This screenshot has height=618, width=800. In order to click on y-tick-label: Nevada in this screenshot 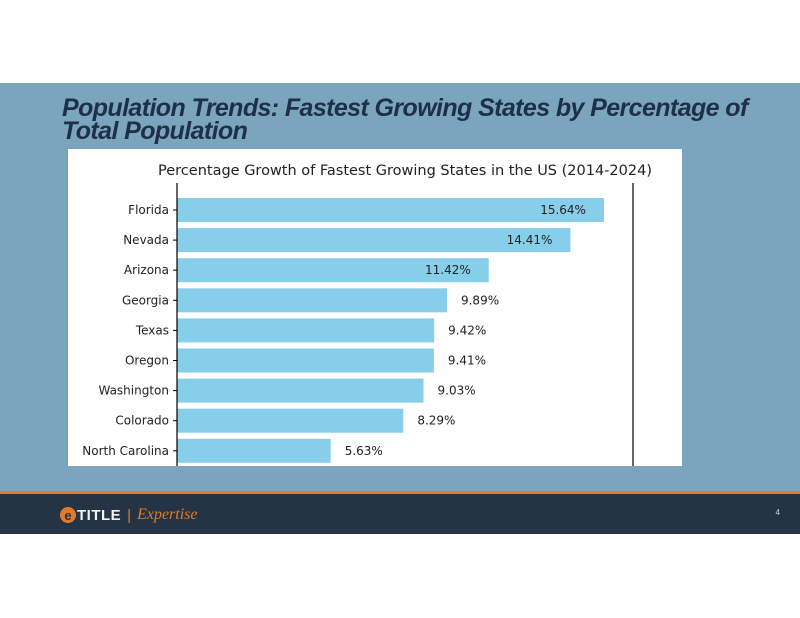, I will do `click(146, 240)`.